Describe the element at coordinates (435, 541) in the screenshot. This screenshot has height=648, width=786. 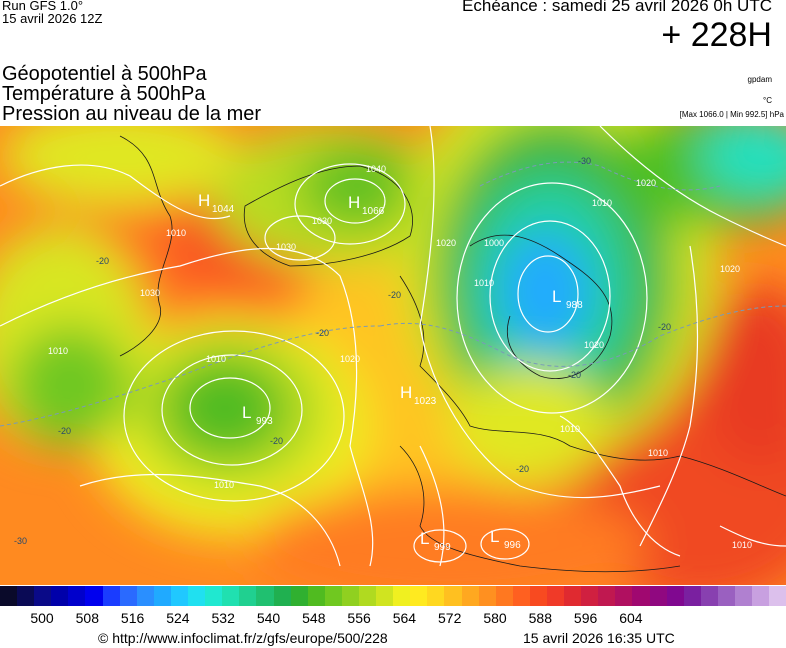
I see `pressure-center: L 999` at that location.